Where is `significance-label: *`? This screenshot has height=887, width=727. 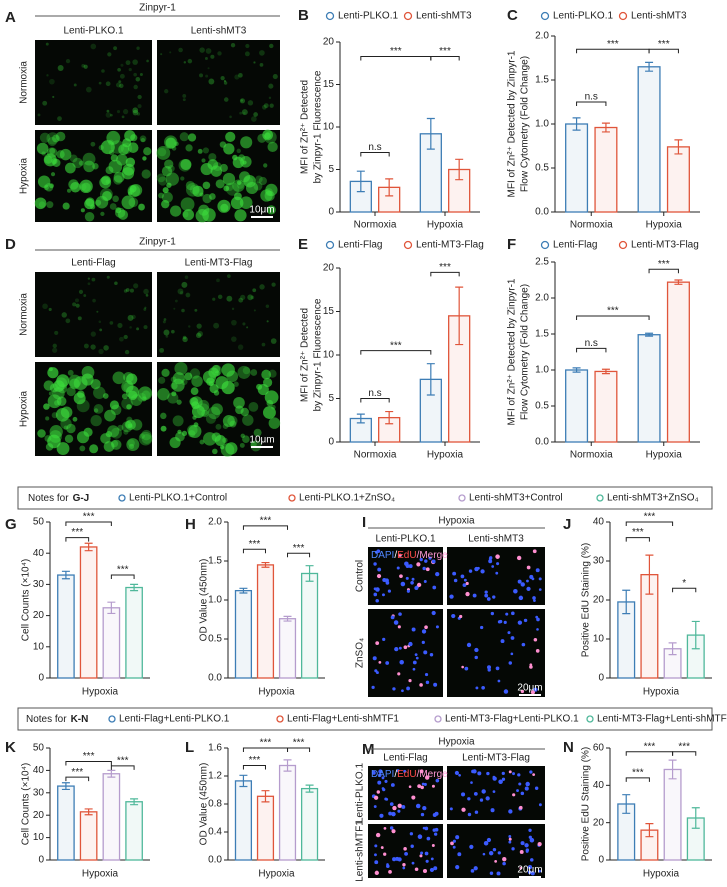
significance-label: * is located at coordinates (684, 583).